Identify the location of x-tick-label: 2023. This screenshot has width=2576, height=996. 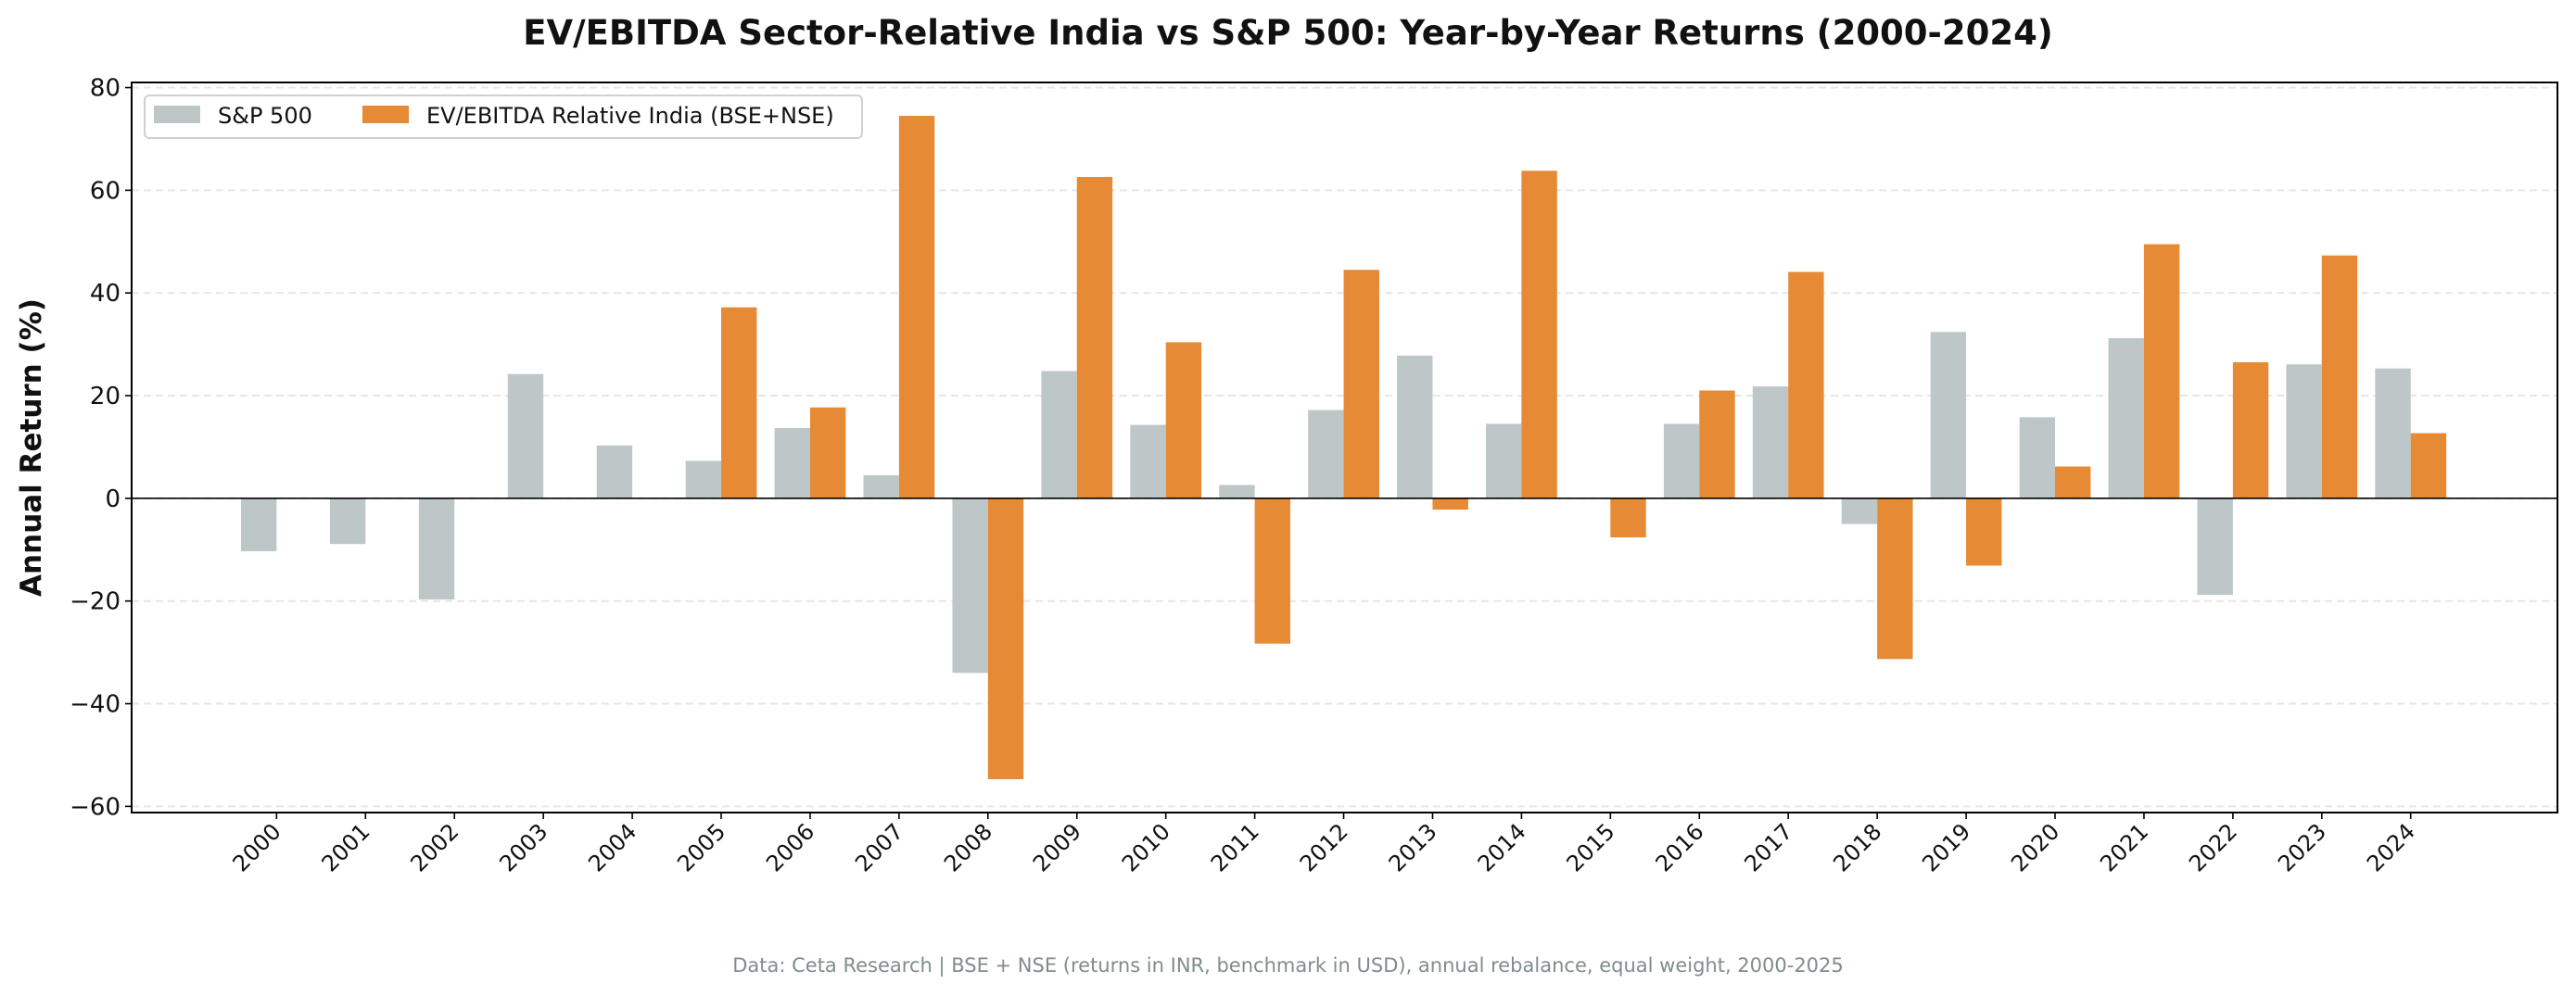
(2302, 847).